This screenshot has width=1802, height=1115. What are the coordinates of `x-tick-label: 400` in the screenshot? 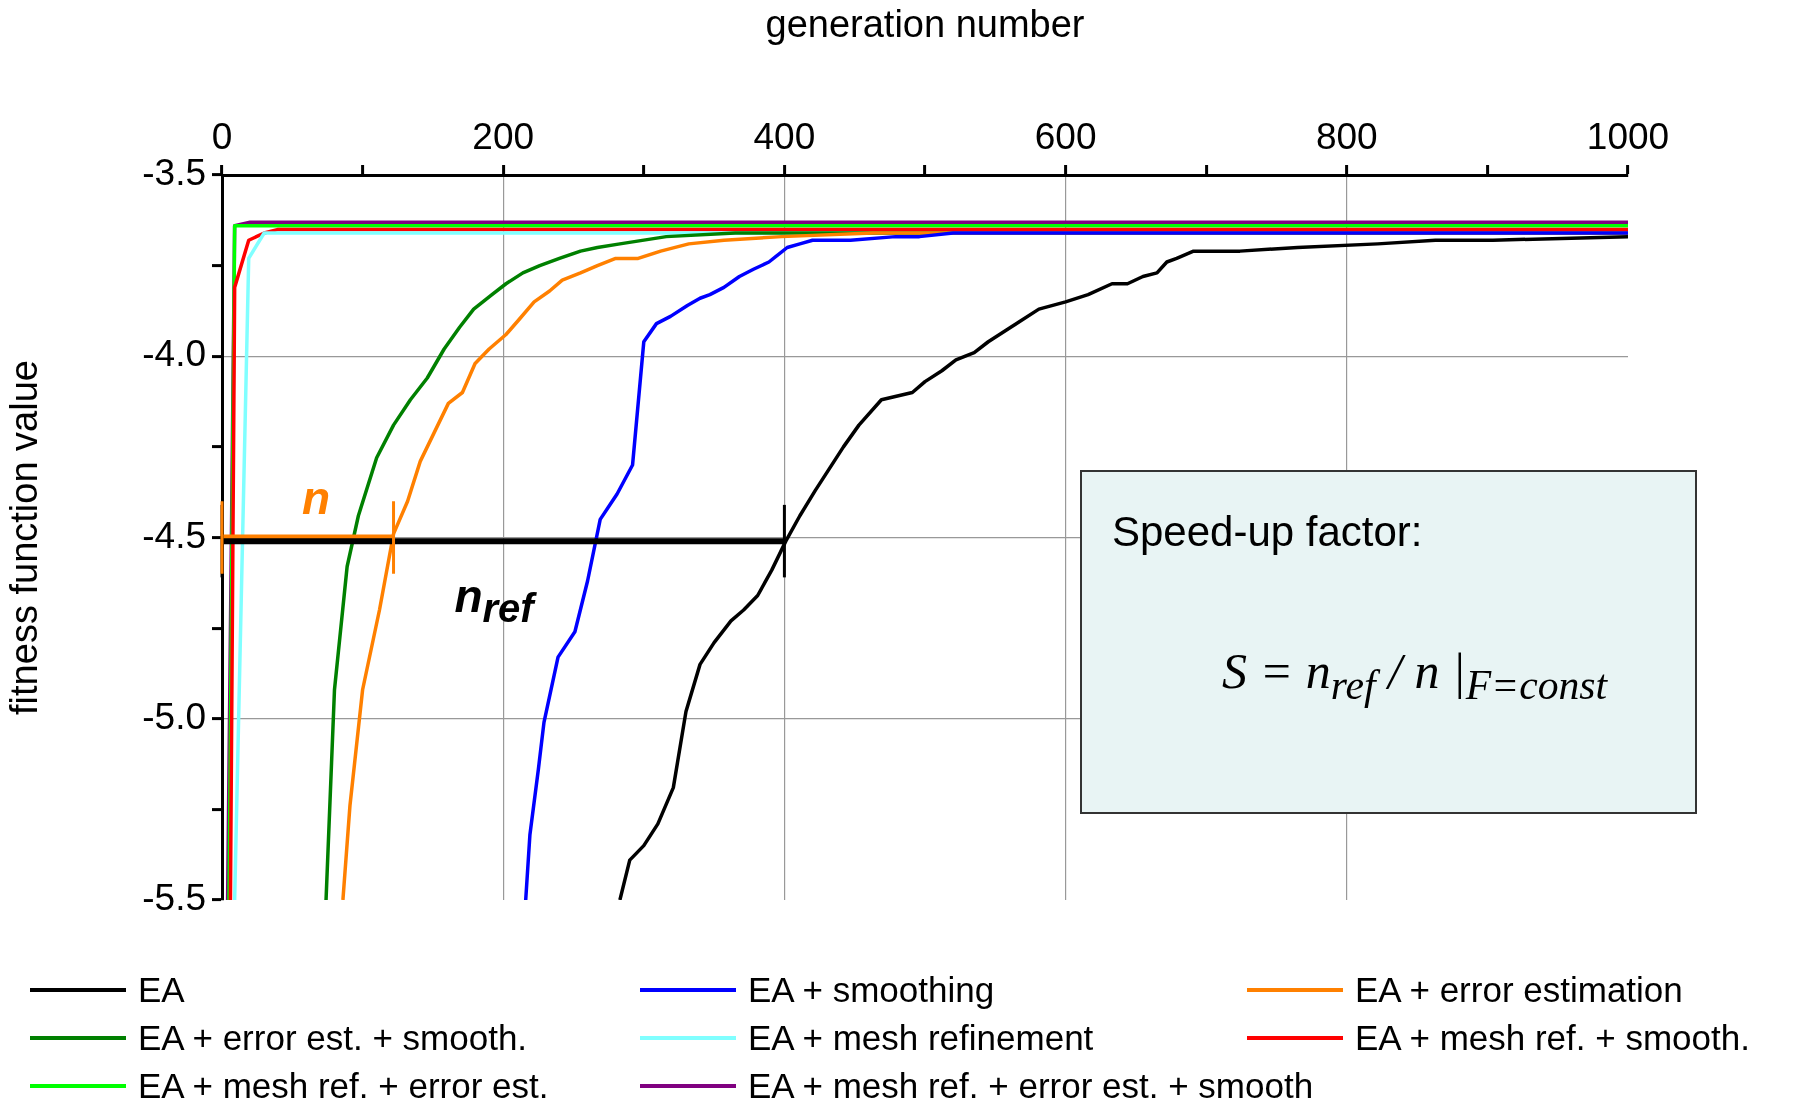 It's located at (784, 136).